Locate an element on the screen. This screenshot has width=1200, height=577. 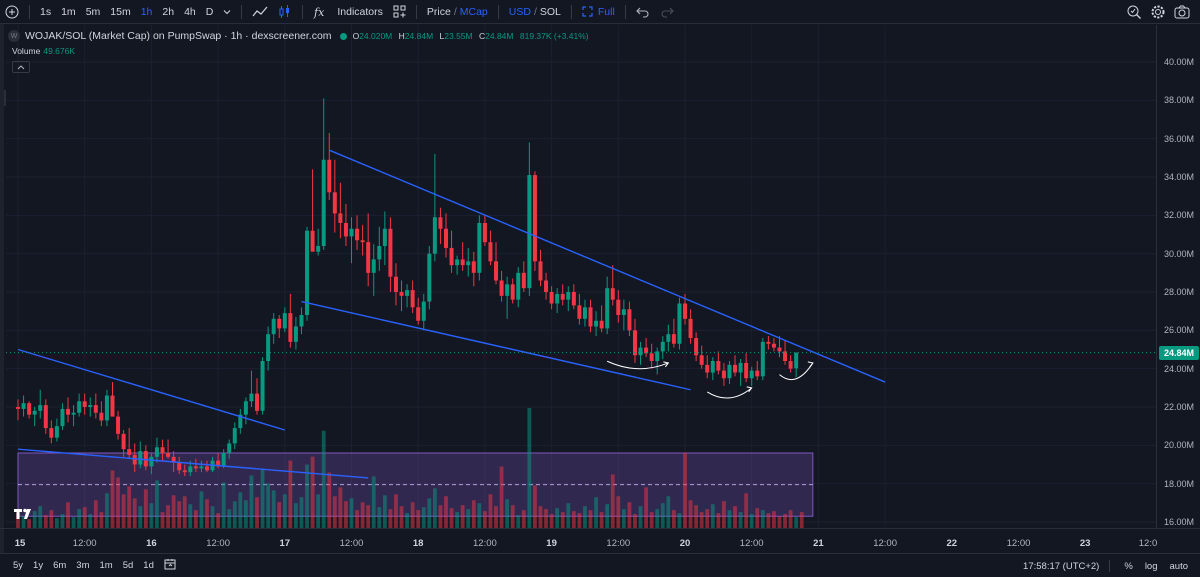
full-button: Full is located at coordinates (606, 11).